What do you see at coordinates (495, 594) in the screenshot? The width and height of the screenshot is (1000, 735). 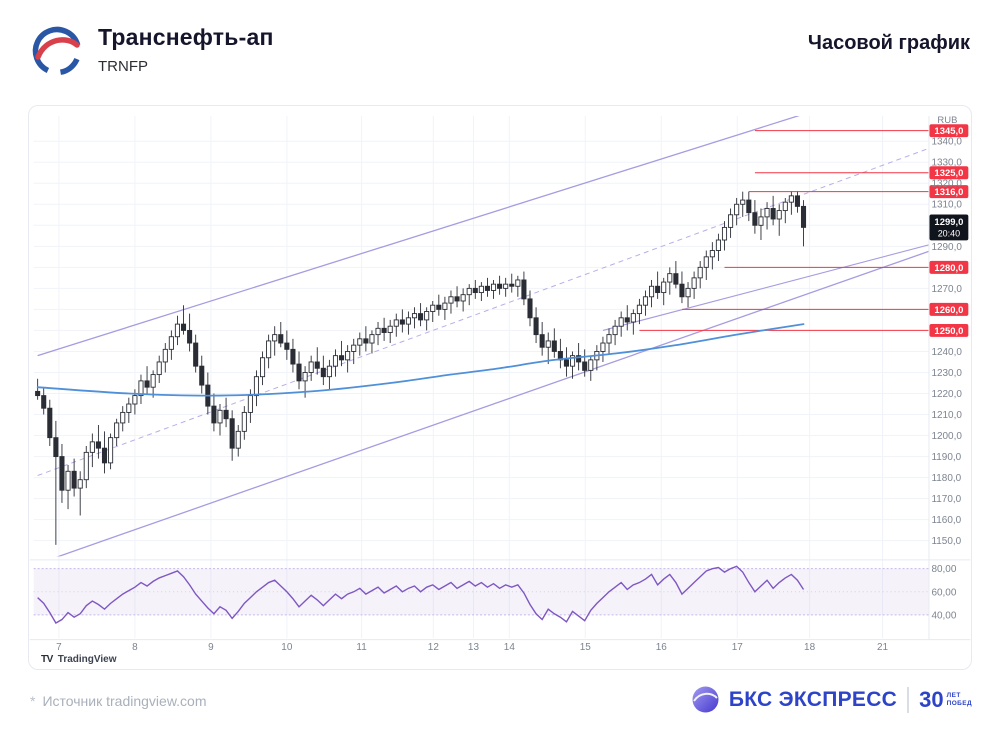 I see `rsi-pane: 80,00 60,00 40,00` at bounding box center [495, 594].